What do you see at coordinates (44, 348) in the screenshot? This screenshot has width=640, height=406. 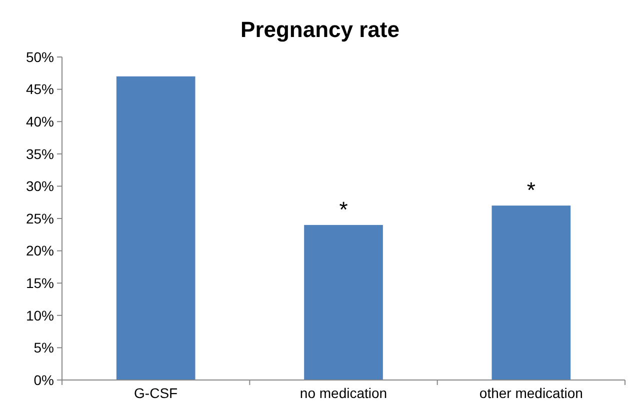 I see `y-tick-label: 5%` at bounding box center [44, 348].